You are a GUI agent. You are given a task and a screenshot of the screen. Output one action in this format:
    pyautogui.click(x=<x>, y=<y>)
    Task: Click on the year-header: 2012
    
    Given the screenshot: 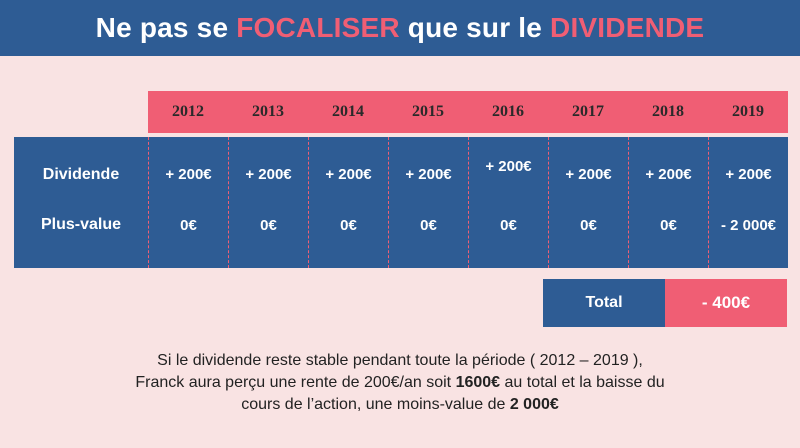 What is the action you would take?
    pyautogui.click(x=188, y=111)
    